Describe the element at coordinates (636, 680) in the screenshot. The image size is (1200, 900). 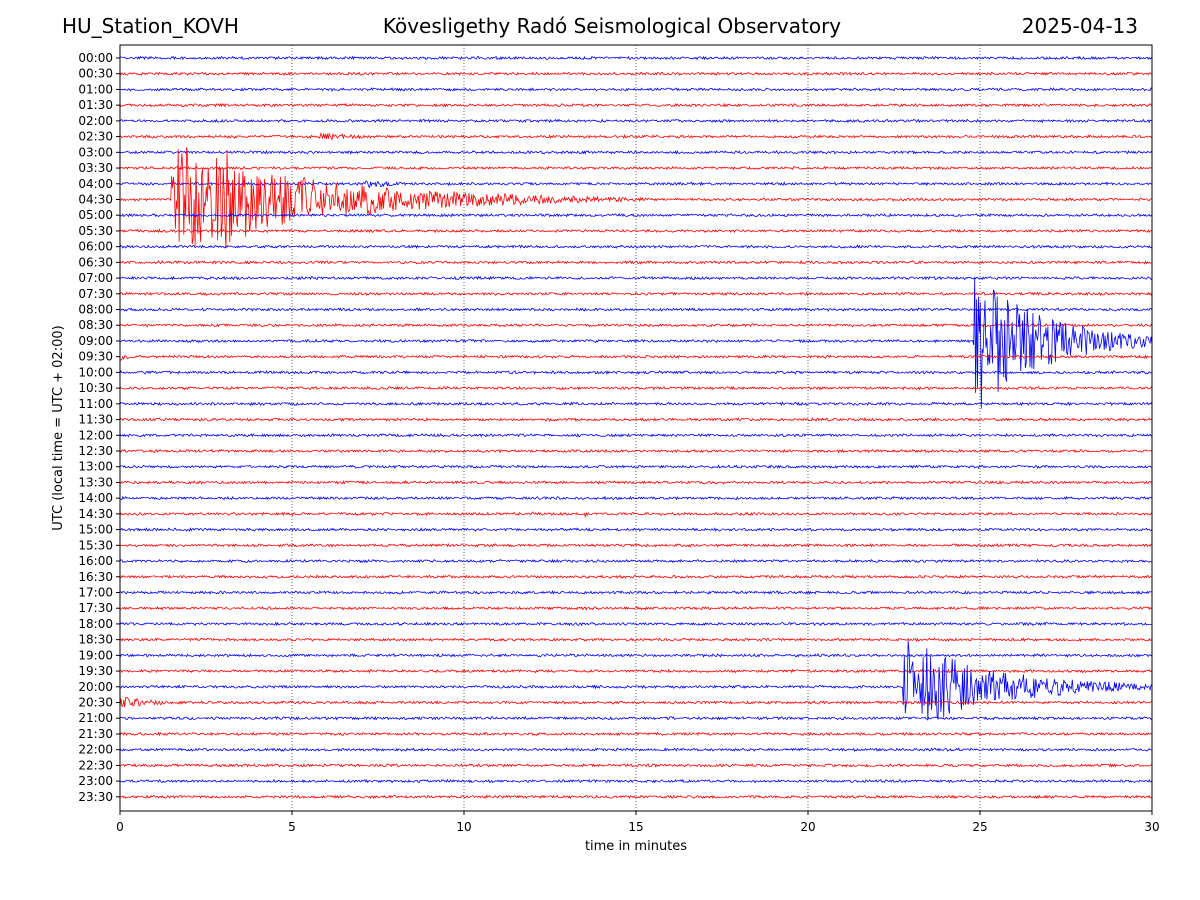
I see `trace-row-2000` at that location.